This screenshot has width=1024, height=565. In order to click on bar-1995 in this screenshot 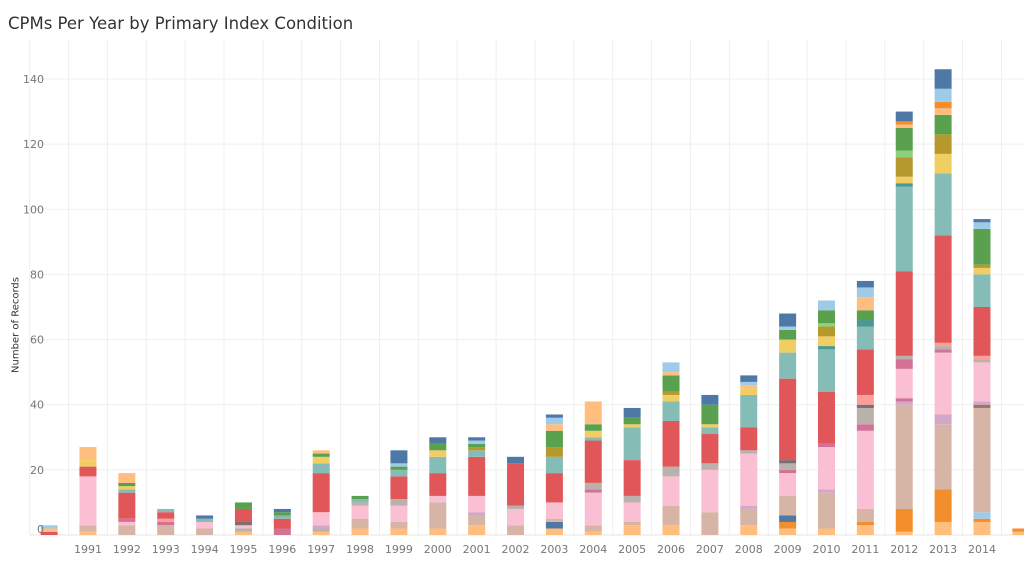, I will do `click(243, 518)`.